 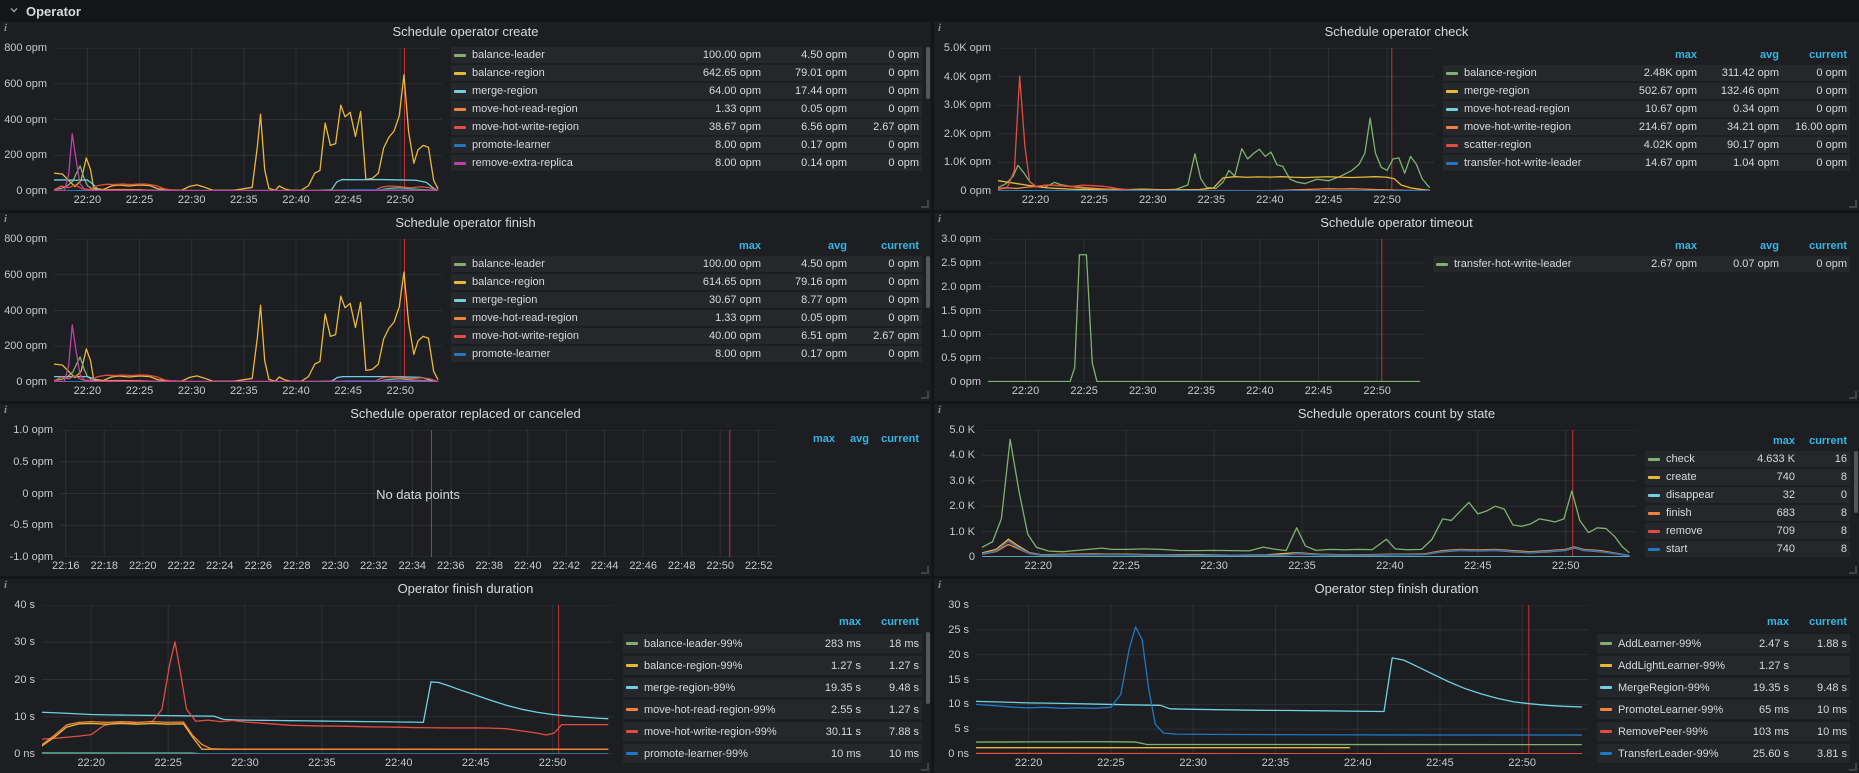 I want to click on legend-series-toggle: PromoteLearner-99%, so click(x=1662, y=710).